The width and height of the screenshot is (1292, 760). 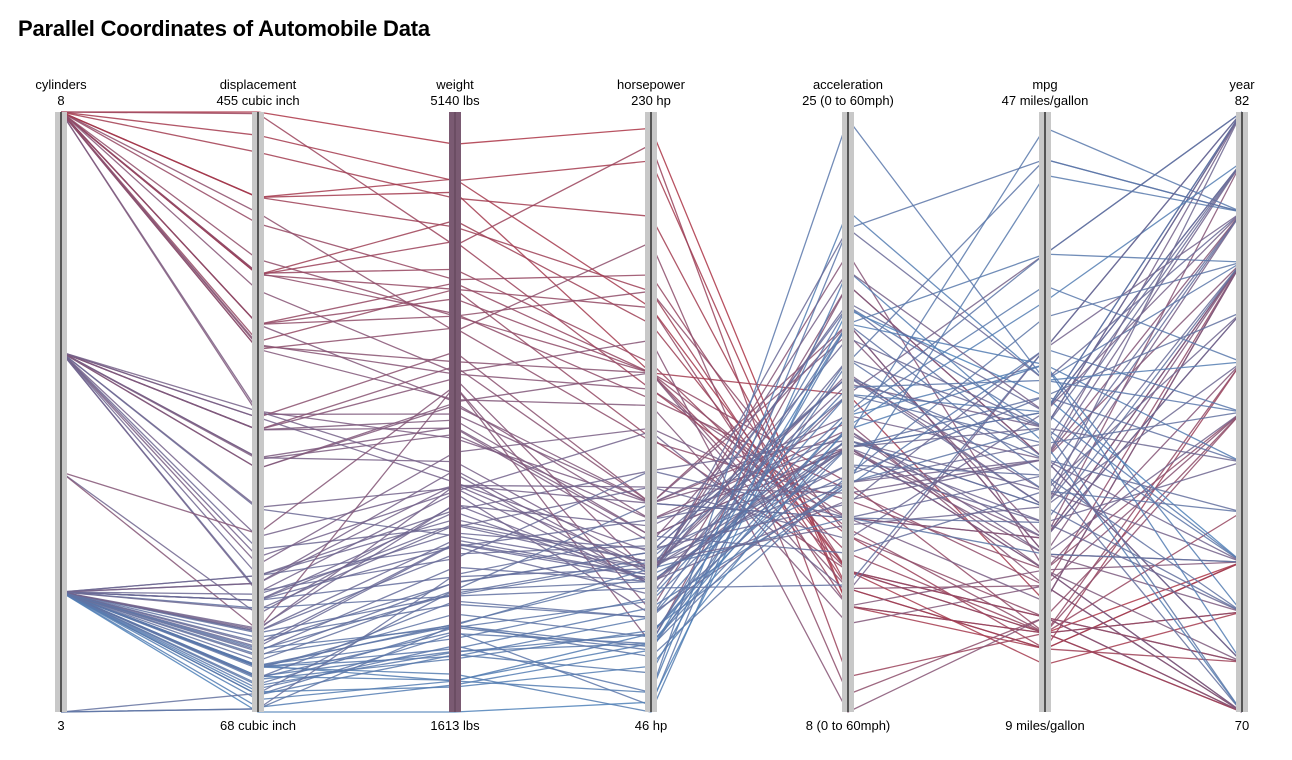 I want to click on axis-max-label: 47 miles/gallon, so click(x=1045, y=100).